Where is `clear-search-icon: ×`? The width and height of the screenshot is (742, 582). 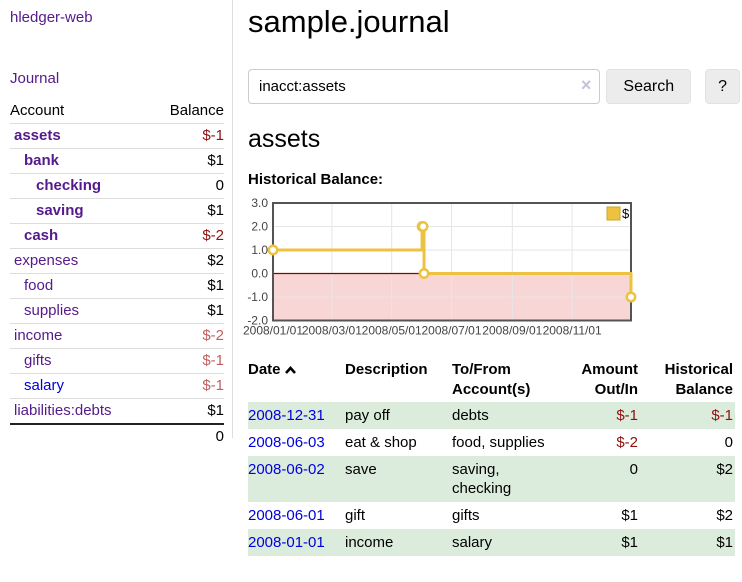
clear-search-icon: × is located at coordinates (586, 85).